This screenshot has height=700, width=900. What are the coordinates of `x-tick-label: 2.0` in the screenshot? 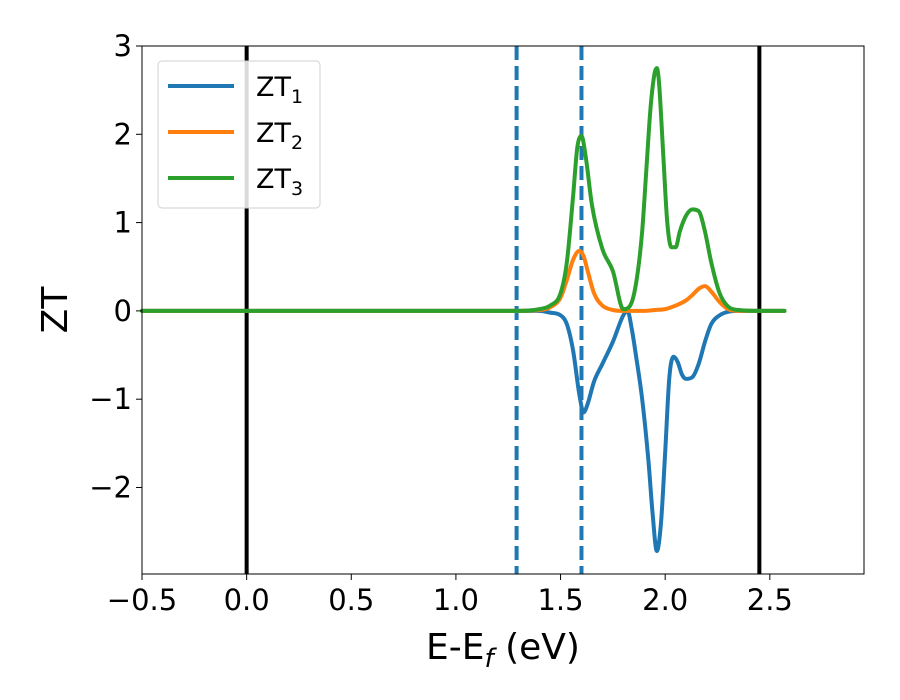 It's located at (665, 600).